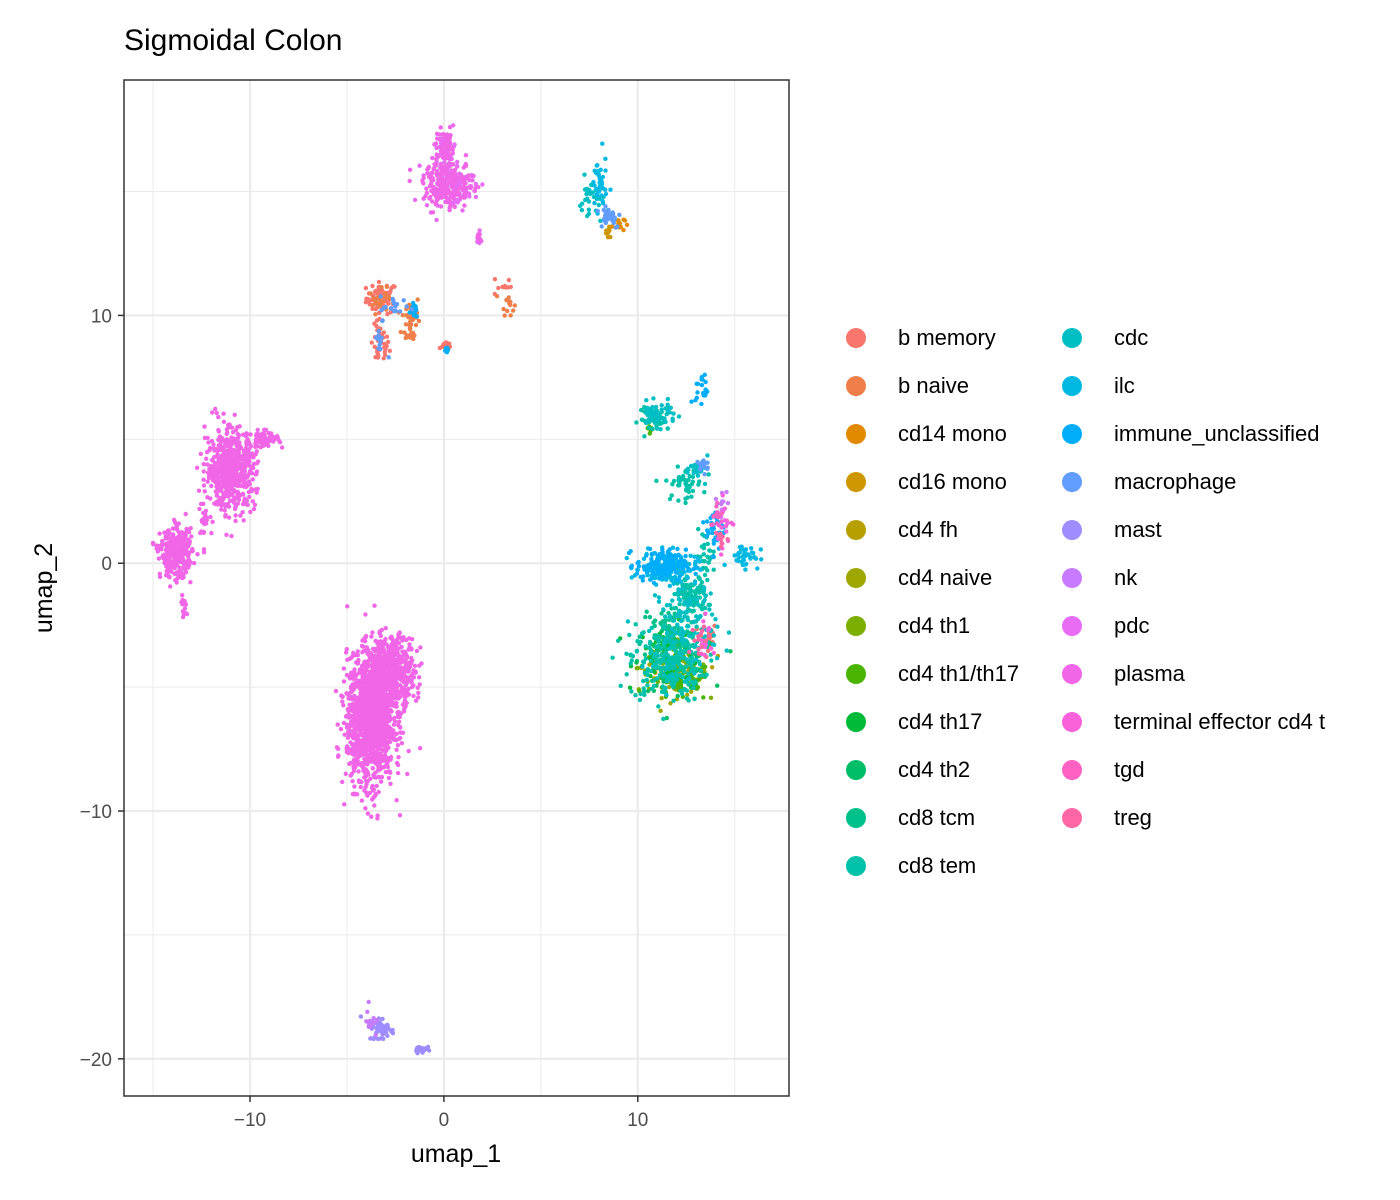 This screenshot has height=1200, width=1400. What do you see at coordinates (654, 435) in the screenshot?
I see `series-cdc` at bounding box center [654, 435].